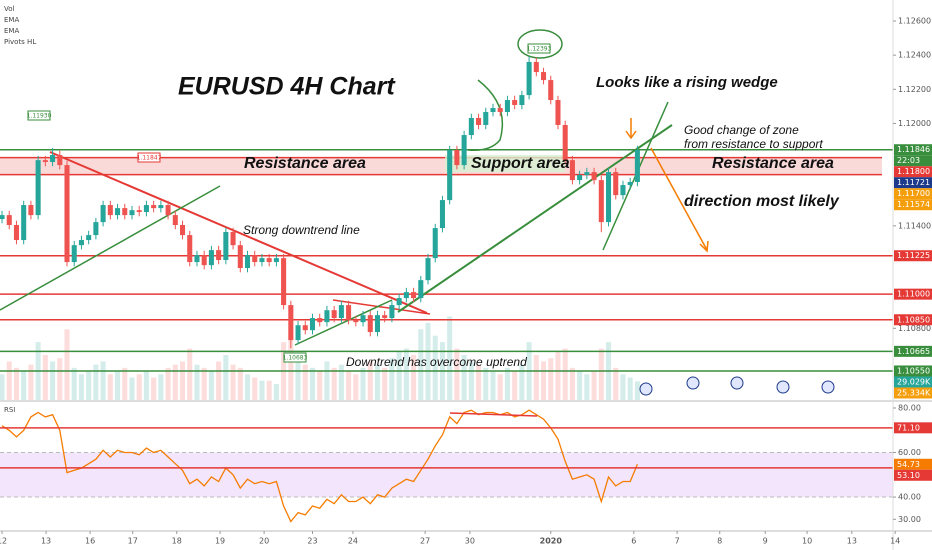 Image resolution: width=932 pixels, height=550 pixels. Describe the element at coordinates (539, 49) in the screenshot. I see `pivot-label: 1.12393` at that location.